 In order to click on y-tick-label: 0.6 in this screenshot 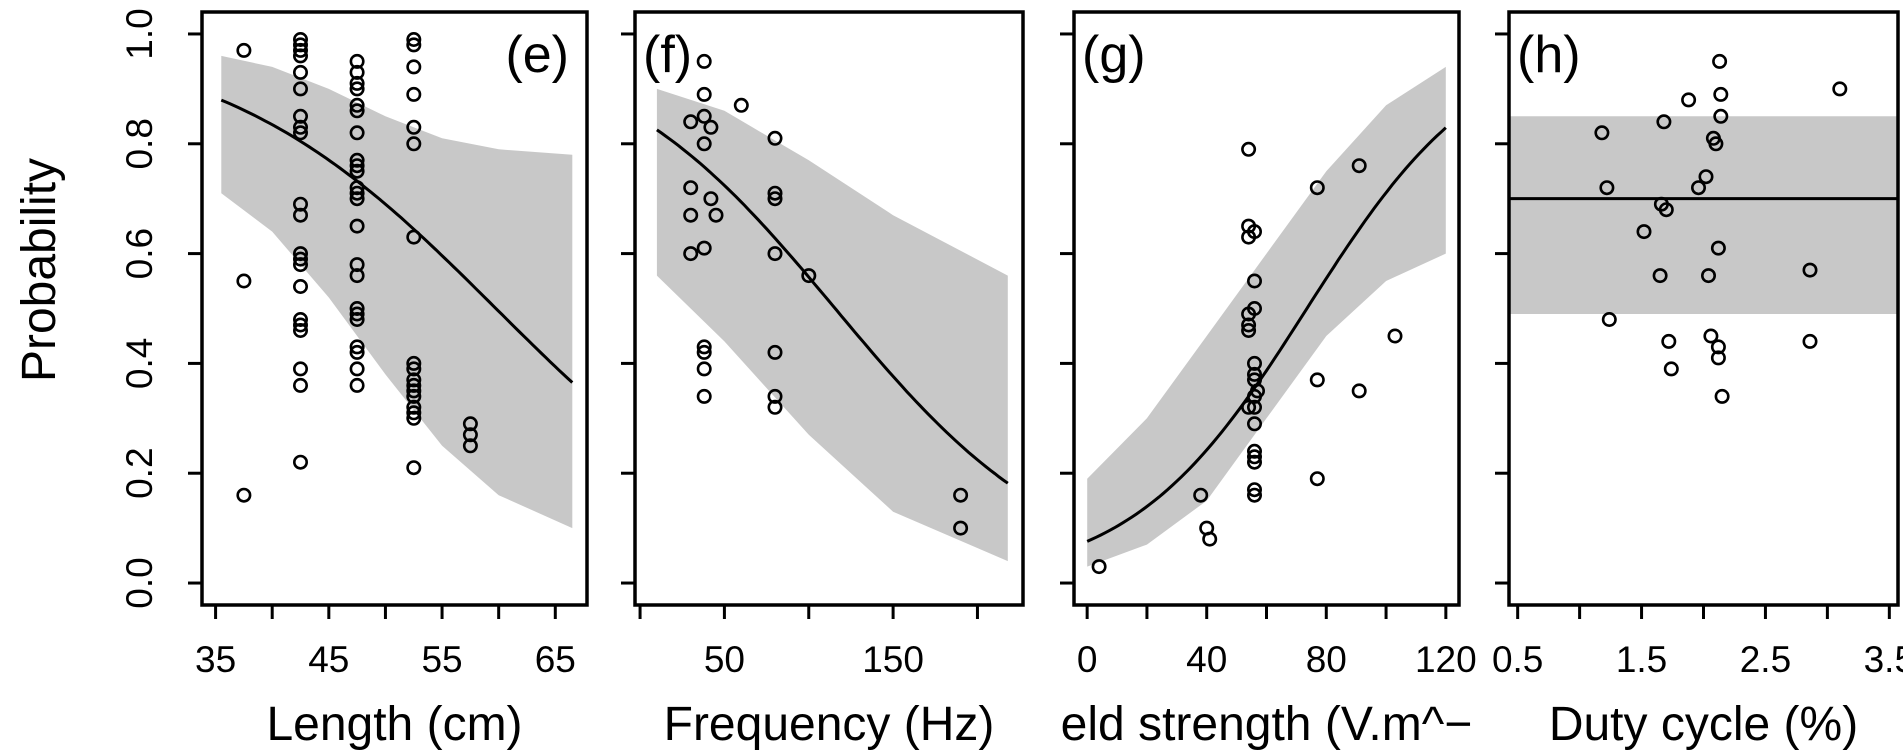, I will do `click(139, 253)`.